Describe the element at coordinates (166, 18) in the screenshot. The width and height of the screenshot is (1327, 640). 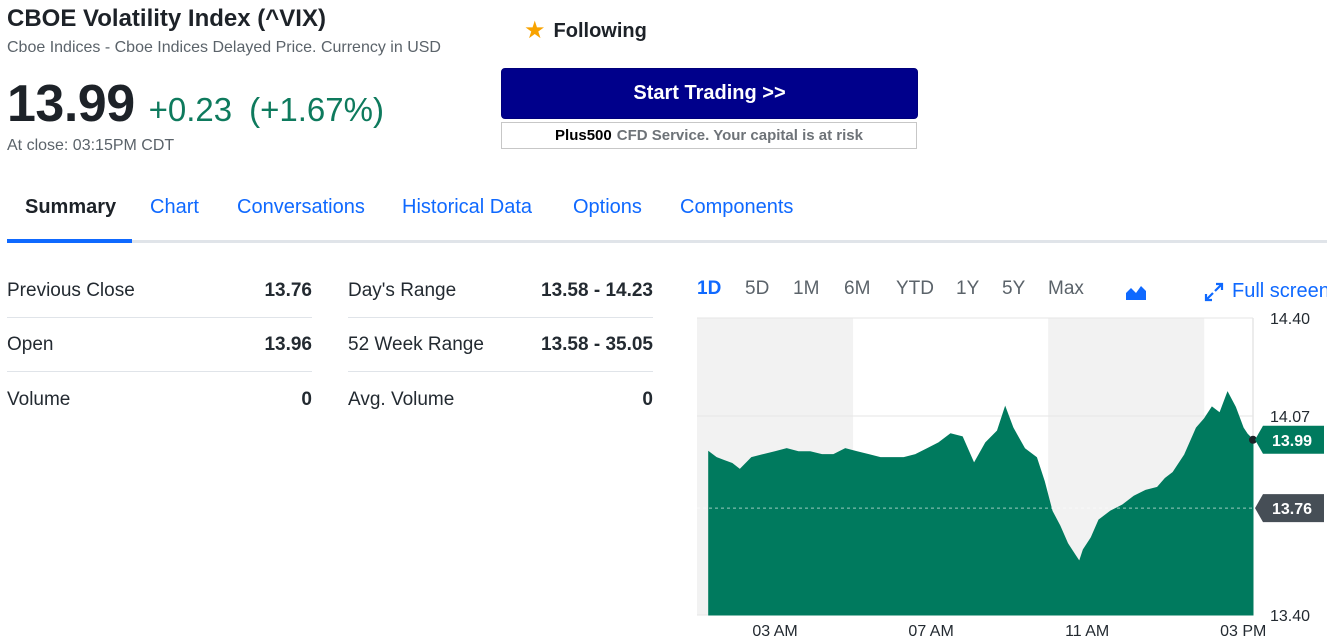
I see `page-title: CBOE Volatility Index (^VIX)` at that location.